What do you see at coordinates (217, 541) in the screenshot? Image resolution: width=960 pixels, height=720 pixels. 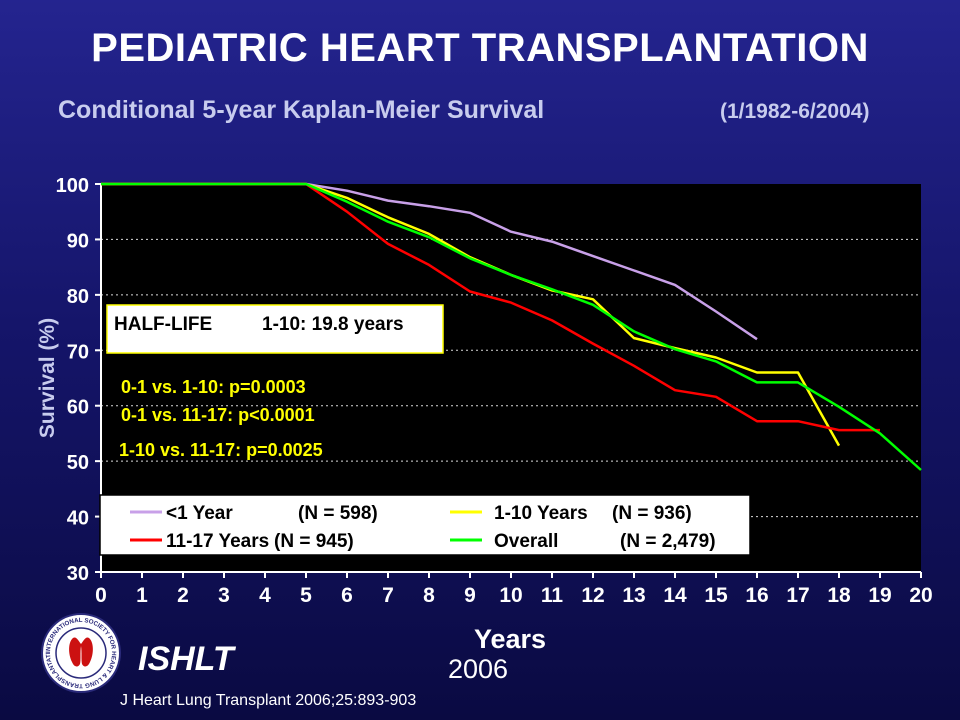 I see `legend-label: 11-17 Years` at bounding box center [217, 541].